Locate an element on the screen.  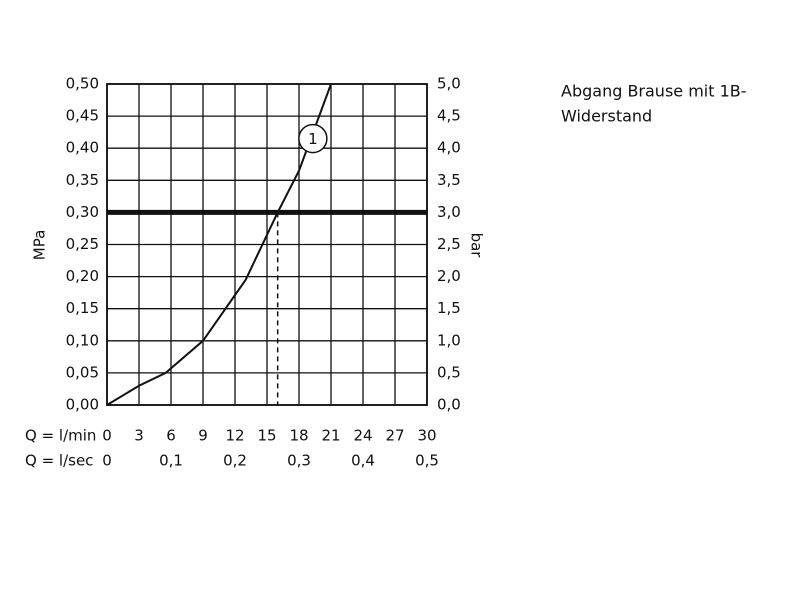
curve-label: 1 is located at coordinates (313, 139).